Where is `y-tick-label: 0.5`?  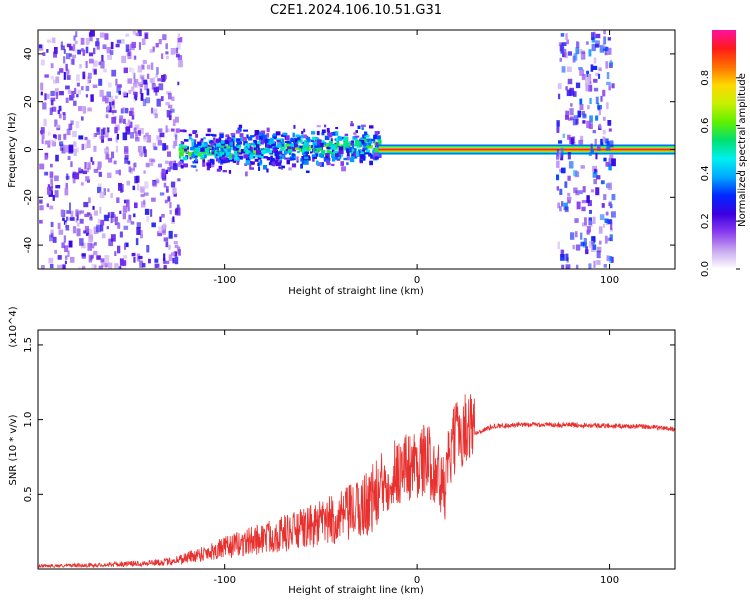
y-tick-label: 0.5 is located at coordinates (28, 494).